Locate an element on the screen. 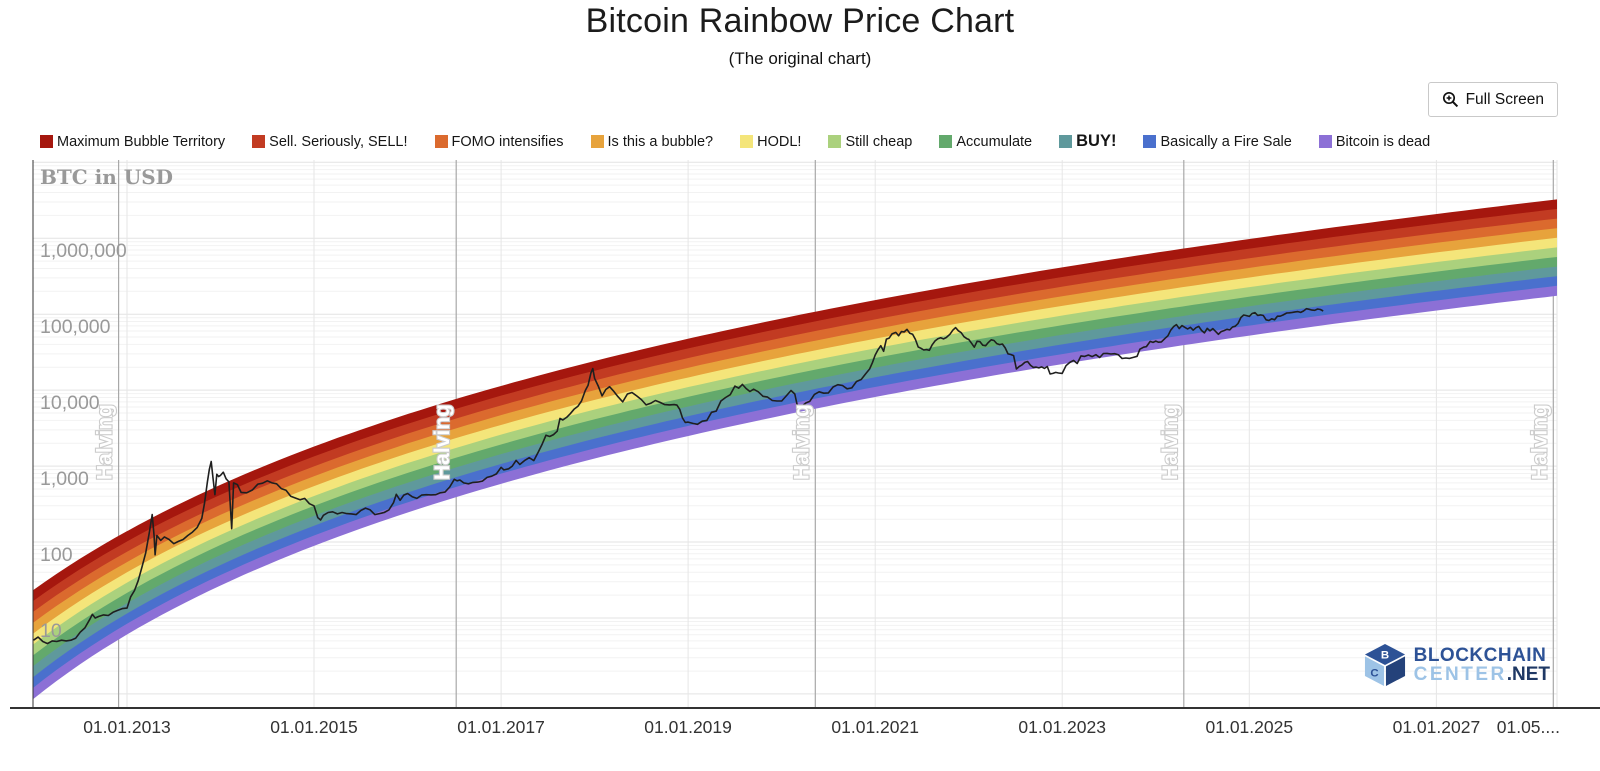  legend-item-5: Still cheap is located at coordinates (870, 142).